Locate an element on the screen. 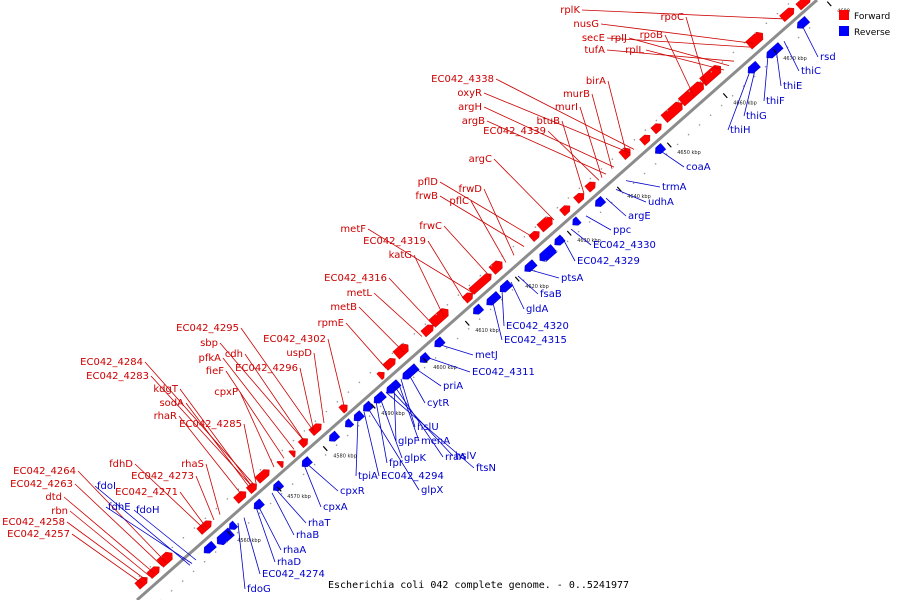 The width and height of the screenshot is (900, 600). forward-gene-label: rpoC is located at coordinates (672, 17).